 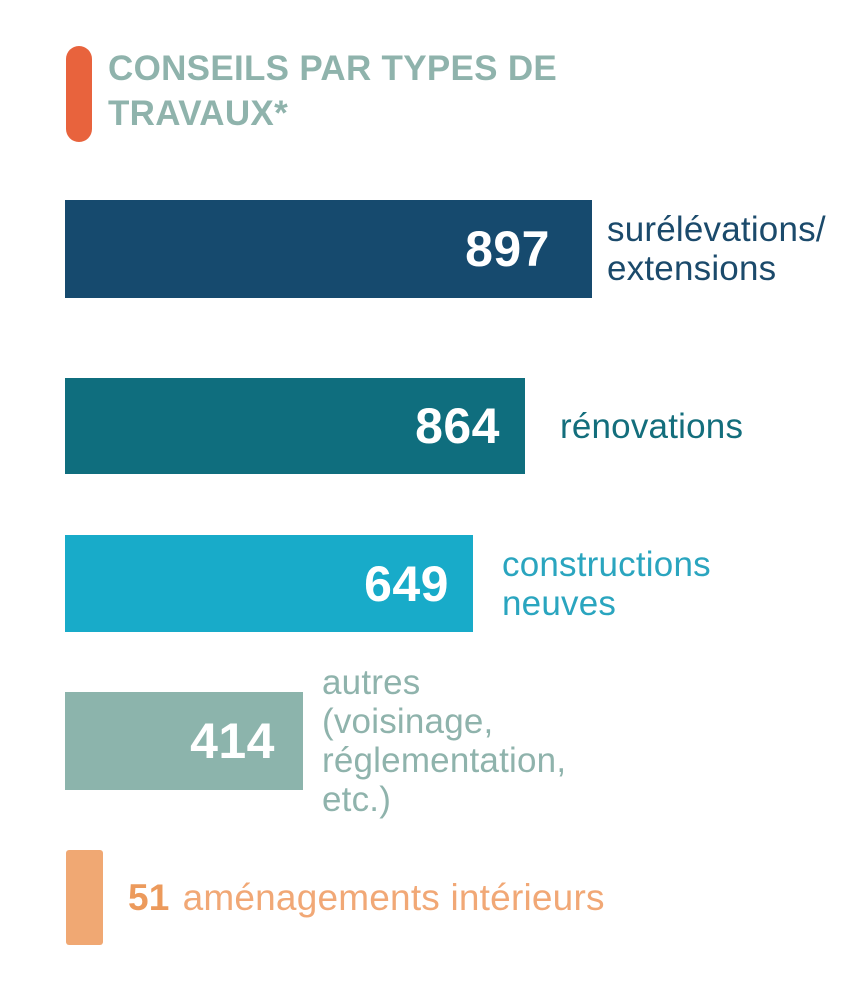 I want to click on bar-row-renovations: 864 rénovations, so click(x=404, y=426).